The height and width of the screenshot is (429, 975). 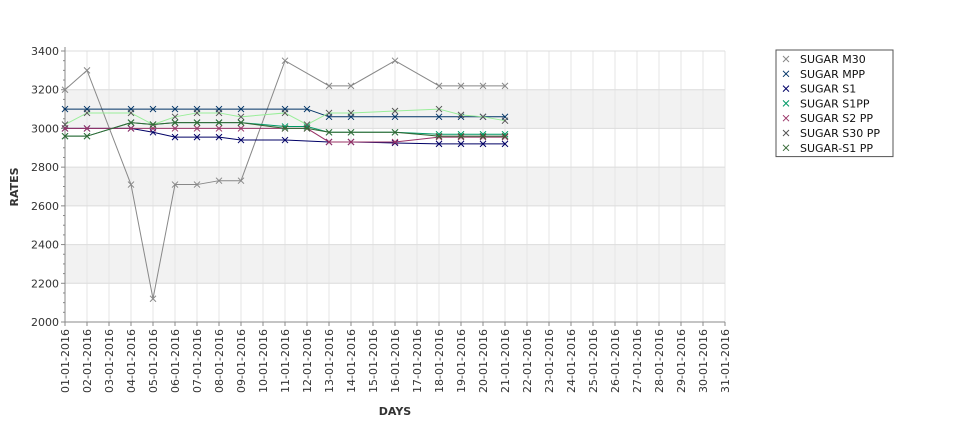 I want to click on legend-label: SUGAR M30, so click(x=833, y=59).